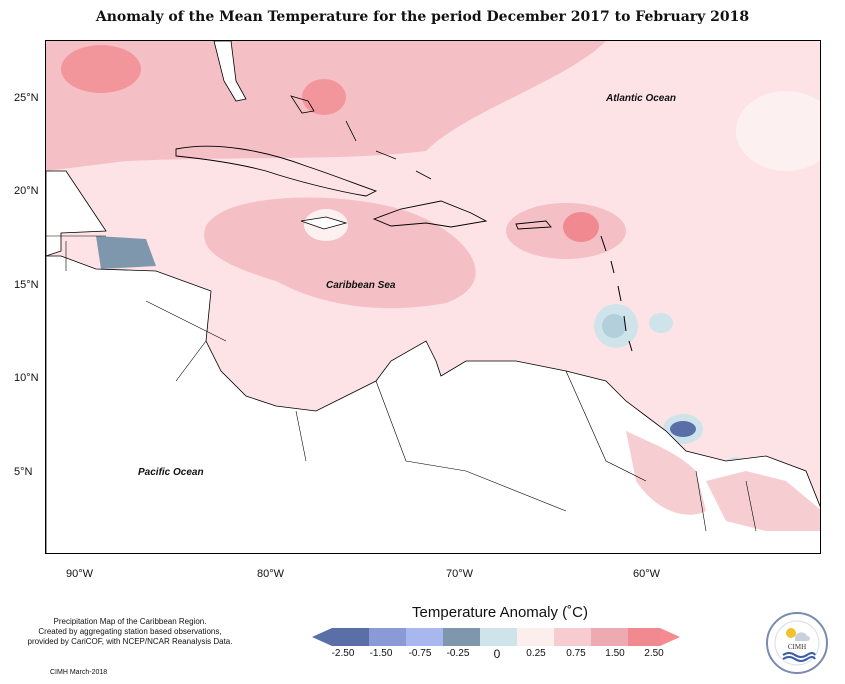 The height and width of the screenshot is (684, 845). I want to click on anomaly-hotspot-bahamas, so click(324, 97).